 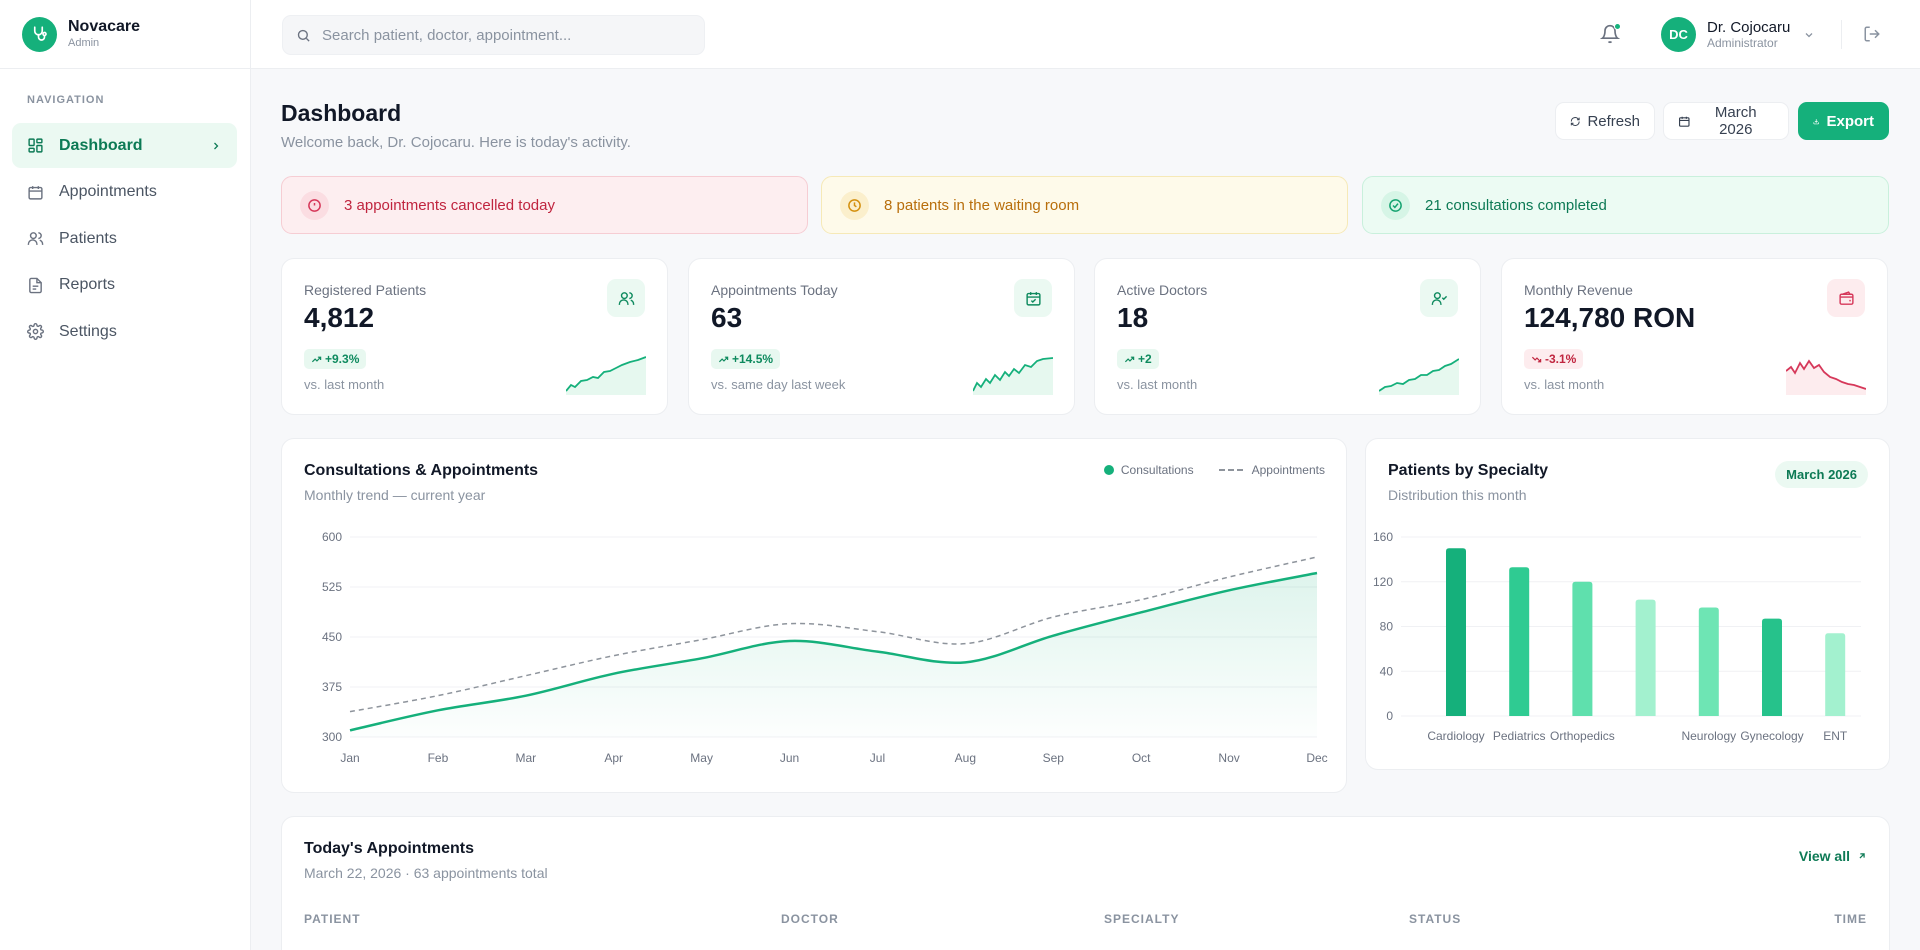 What do you see at coordinates (1054, 758) in the screenshot?
I see `x-tick-label: Sep` at bounding box center [1054, 758].